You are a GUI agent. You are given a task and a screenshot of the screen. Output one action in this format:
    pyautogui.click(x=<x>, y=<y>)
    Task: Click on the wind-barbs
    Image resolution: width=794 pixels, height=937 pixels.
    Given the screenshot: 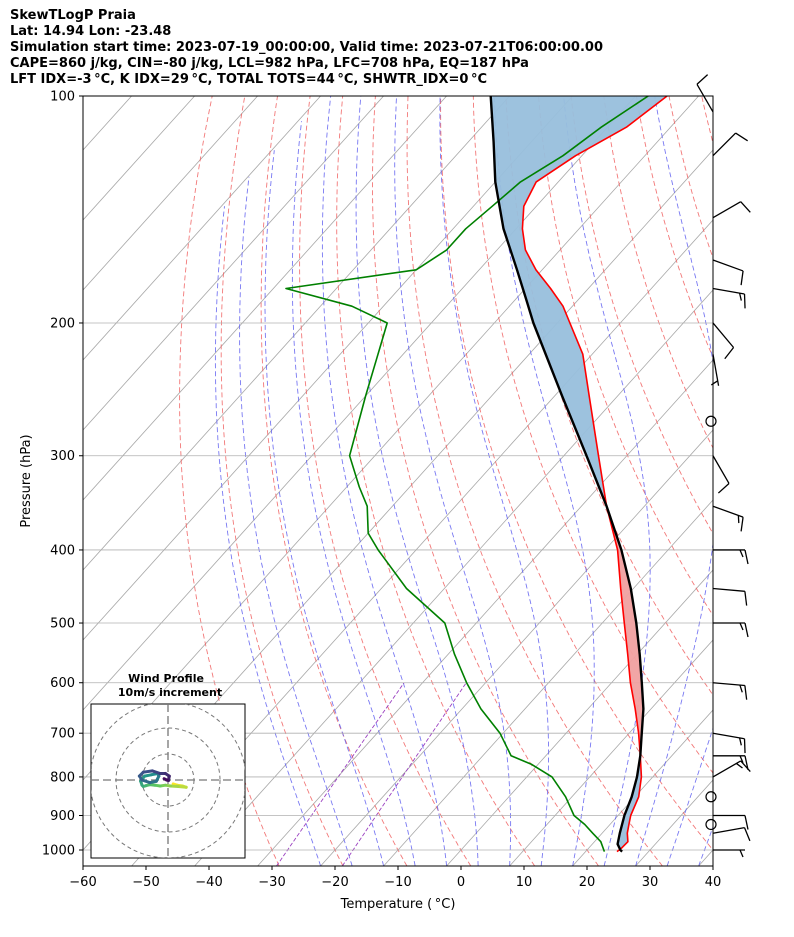 What is the action you would take?
    pyautogui.click(x=723, y=466)
    